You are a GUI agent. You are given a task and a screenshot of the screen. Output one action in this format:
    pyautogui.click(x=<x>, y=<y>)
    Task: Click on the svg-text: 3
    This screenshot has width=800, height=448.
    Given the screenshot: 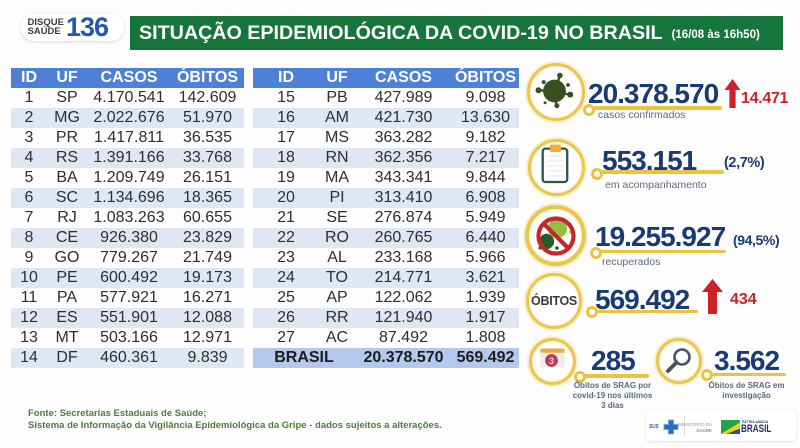 What is the action you would take?
    pyautogui.click(x=551, y=361)
    